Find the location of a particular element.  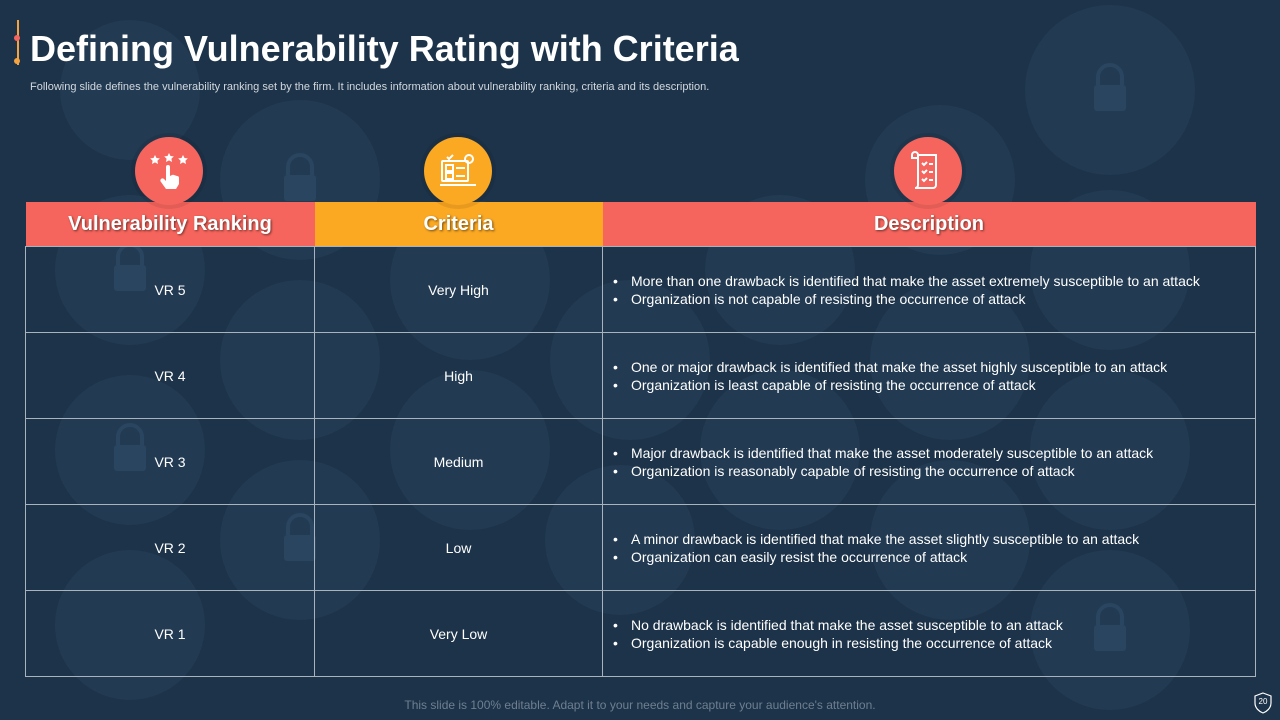

page-number-badge is located at coordinates (1263, 703).